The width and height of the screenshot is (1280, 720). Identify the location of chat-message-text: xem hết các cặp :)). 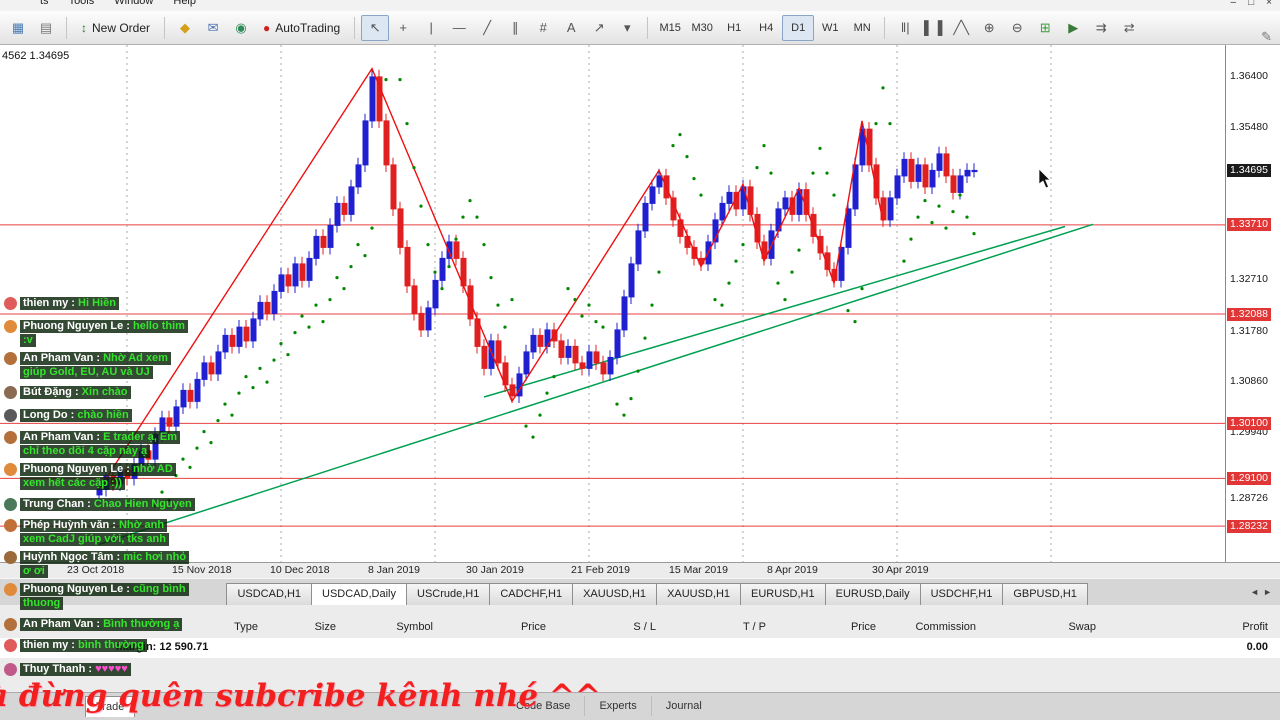
(73, 483).